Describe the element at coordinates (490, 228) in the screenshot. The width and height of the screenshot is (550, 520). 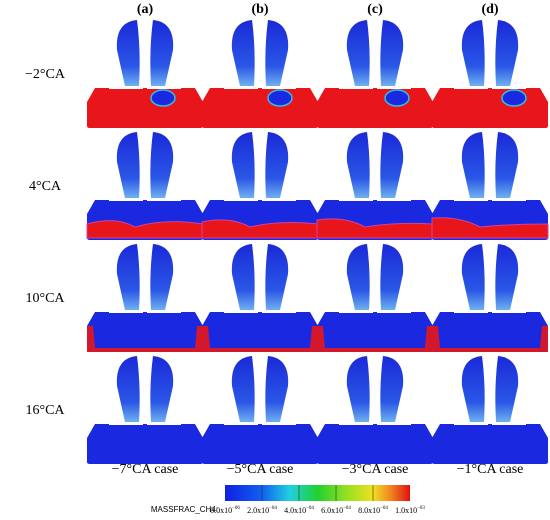
I see `red-zone` at that location.